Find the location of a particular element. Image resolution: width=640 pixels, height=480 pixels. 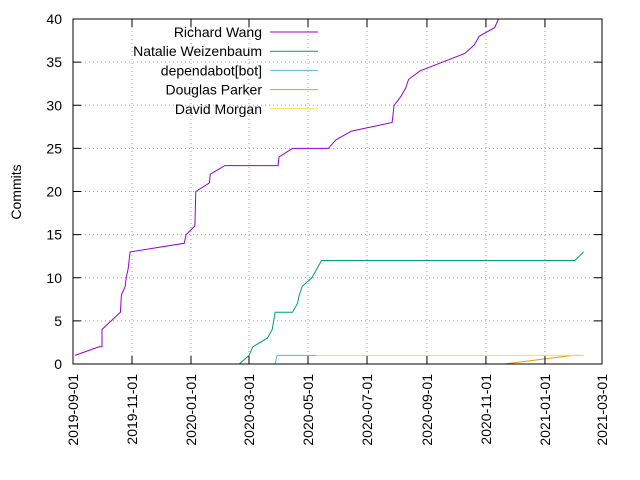

y-tick-label: 20 is located at coordinates (54, 192).